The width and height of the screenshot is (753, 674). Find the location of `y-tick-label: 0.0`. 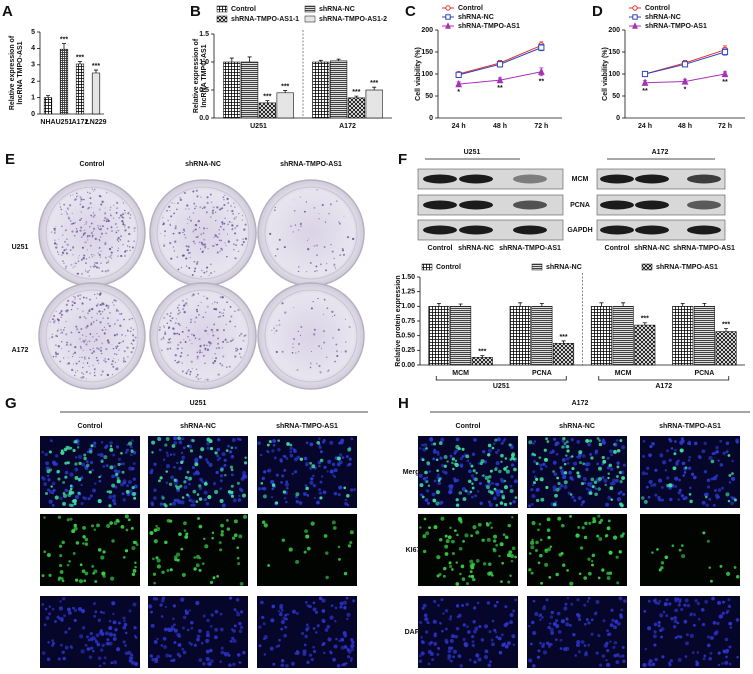

y-tick-label: 0.0 is located at coordinates (204, 118).